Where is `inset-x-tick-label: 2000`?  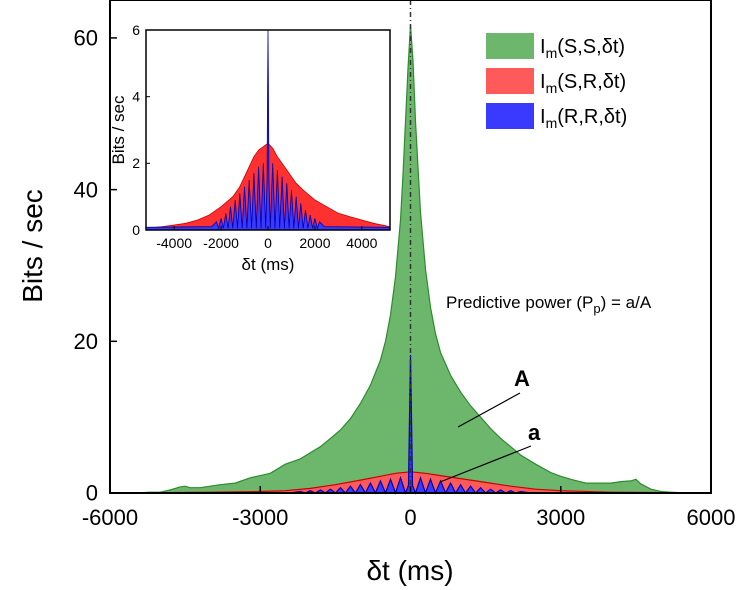
inset-x-tick-label: 2000 is located at coordinates (314, 243).